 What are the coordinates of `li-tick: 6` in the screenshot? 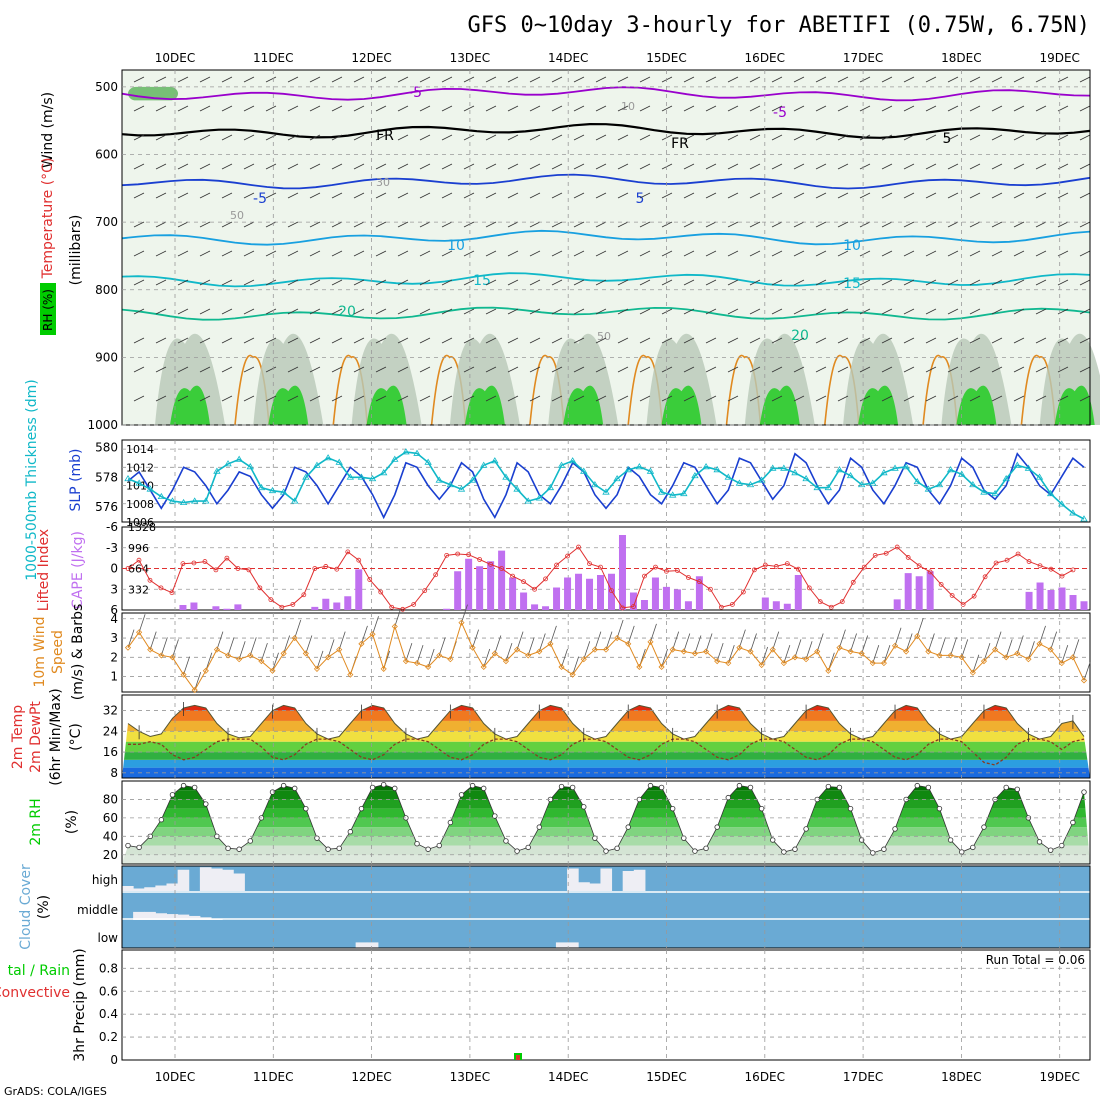 It's located at (114, 610).